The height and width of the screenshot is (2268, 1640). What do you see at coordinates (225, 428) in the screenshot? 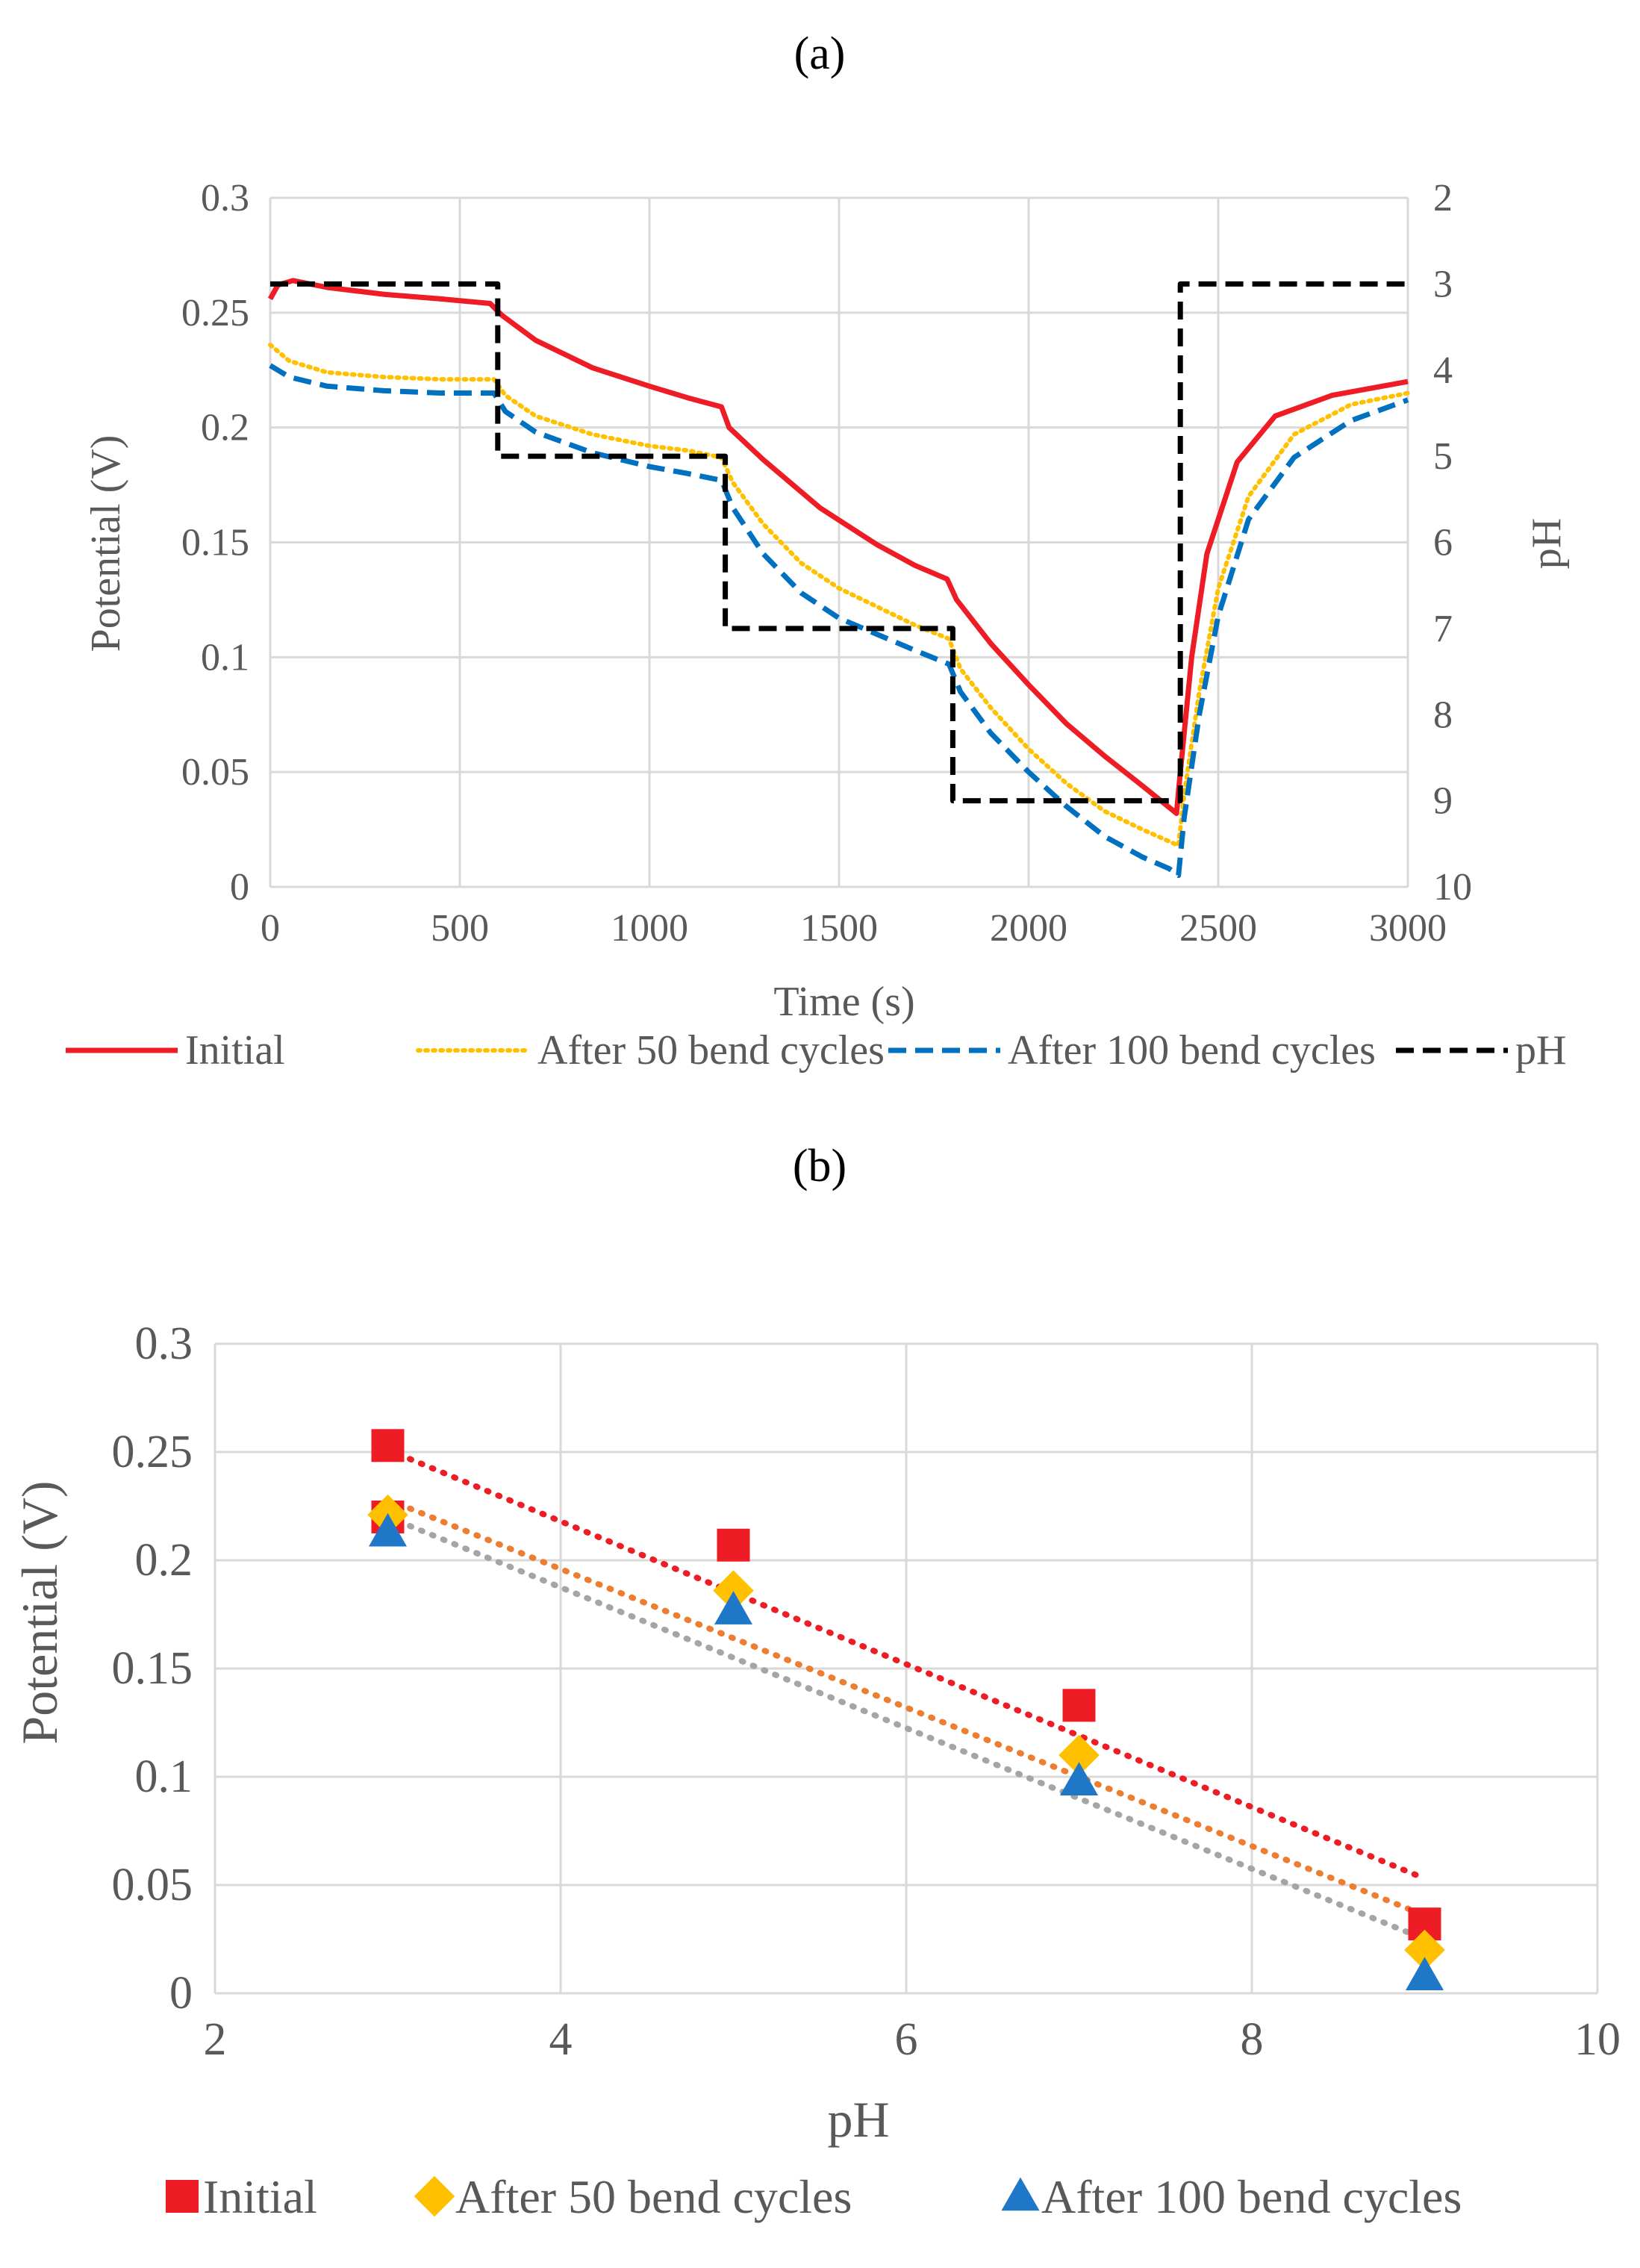
I see `y-tick-label-a: 0.2` at bounding box center [225, 428].